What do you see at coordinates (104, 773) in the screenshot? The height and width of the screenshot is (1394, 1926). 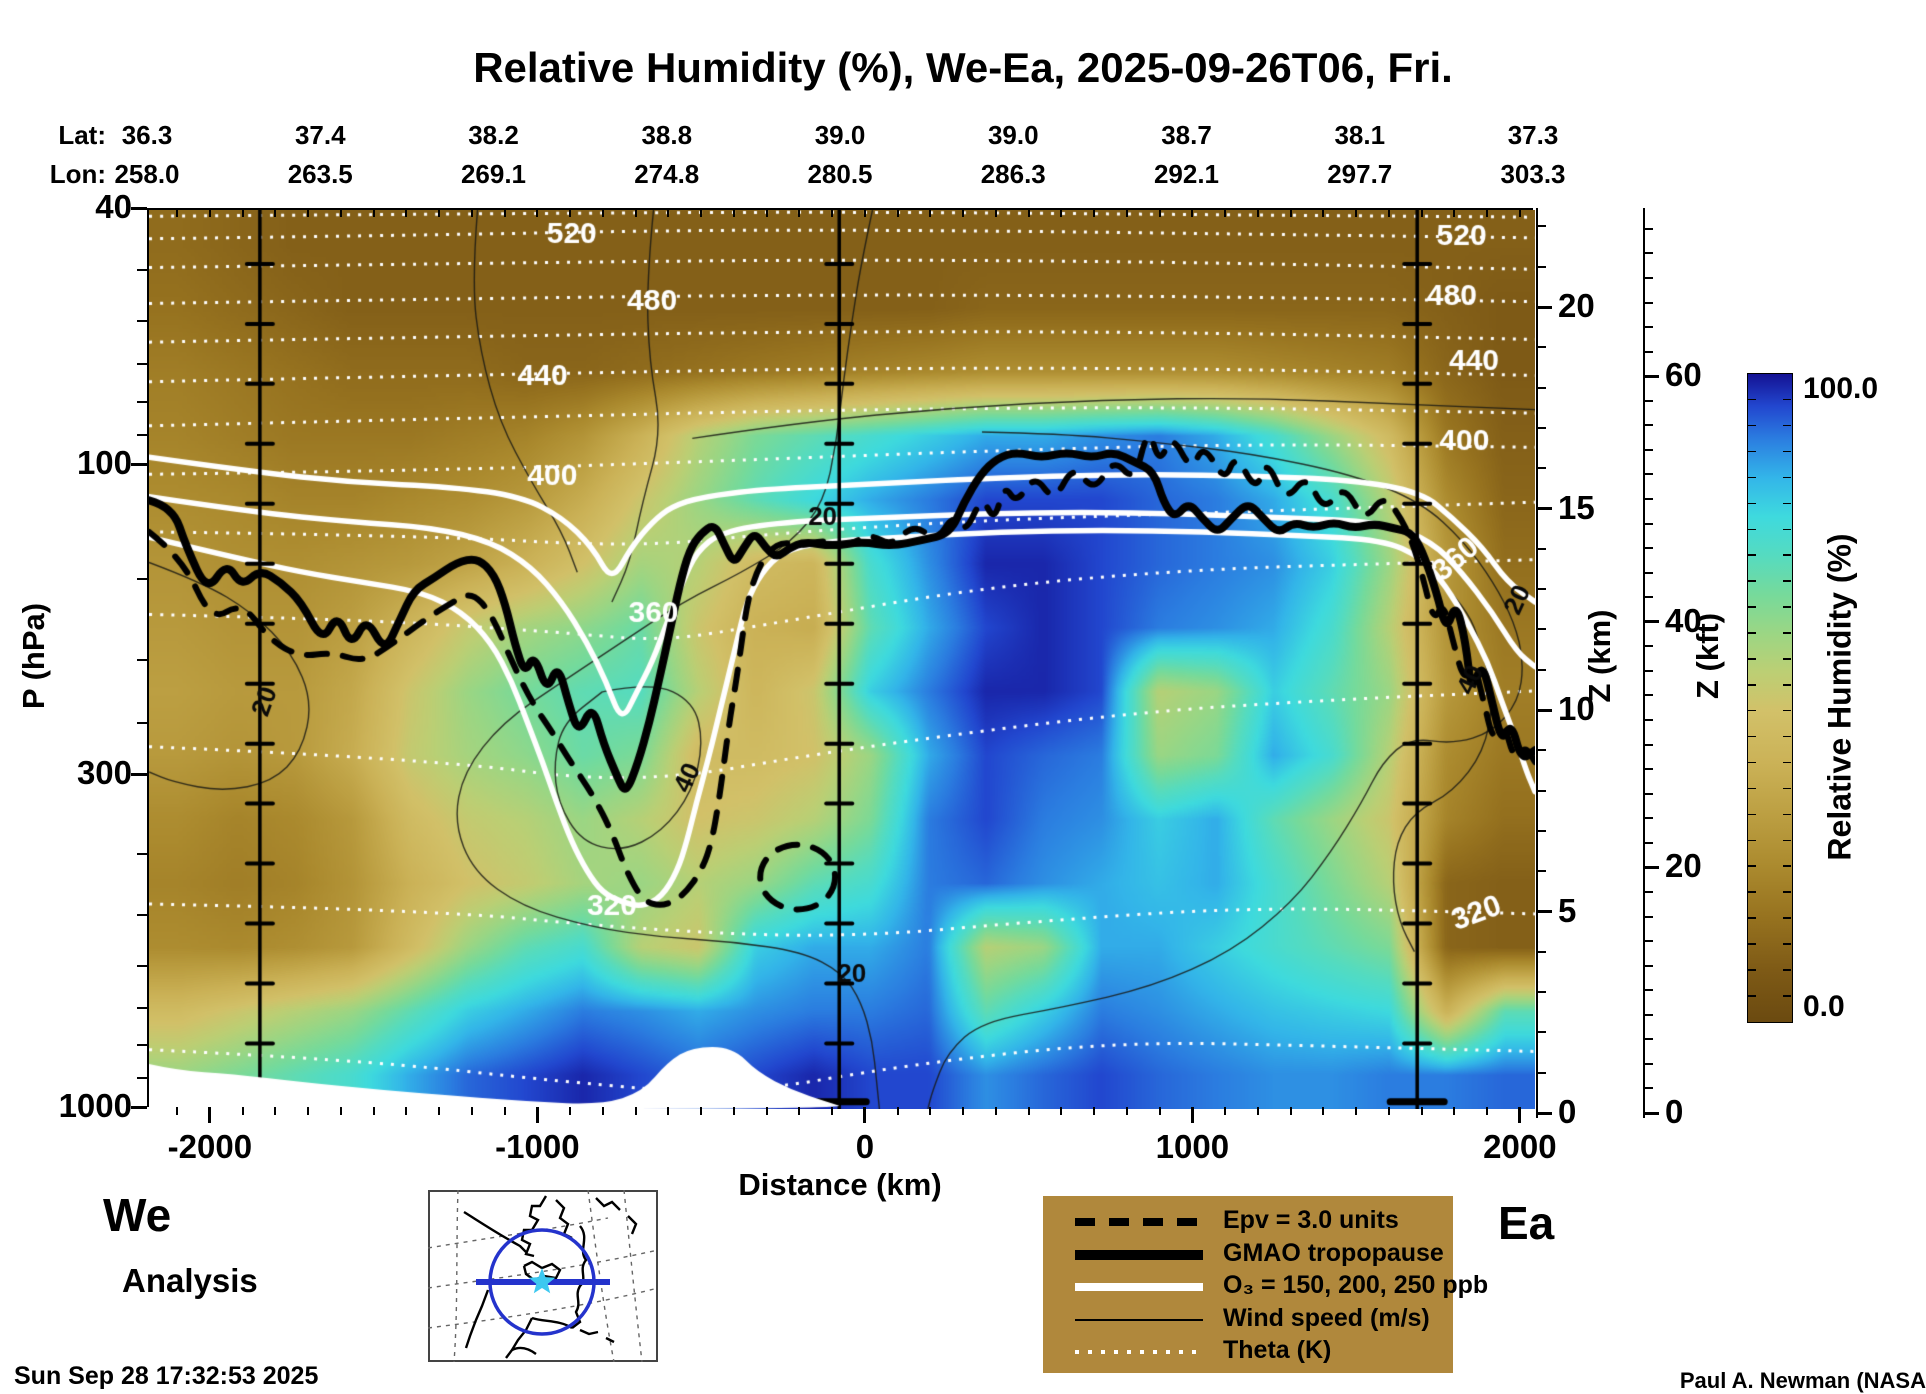 I see `pressure-tick-label: 300` at bounding box center [104, 773].